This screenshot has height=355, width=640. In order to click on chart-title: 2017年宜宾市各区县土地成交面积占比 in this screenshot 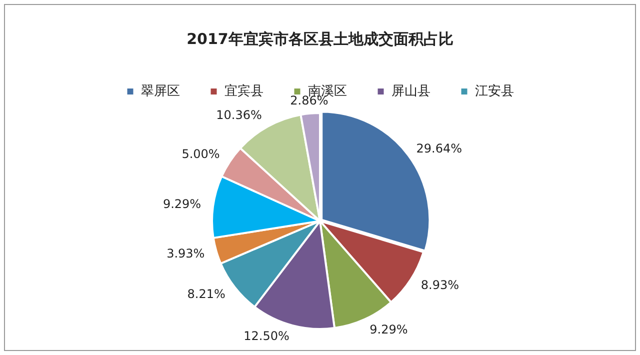, I will do `click(320, 39)`.